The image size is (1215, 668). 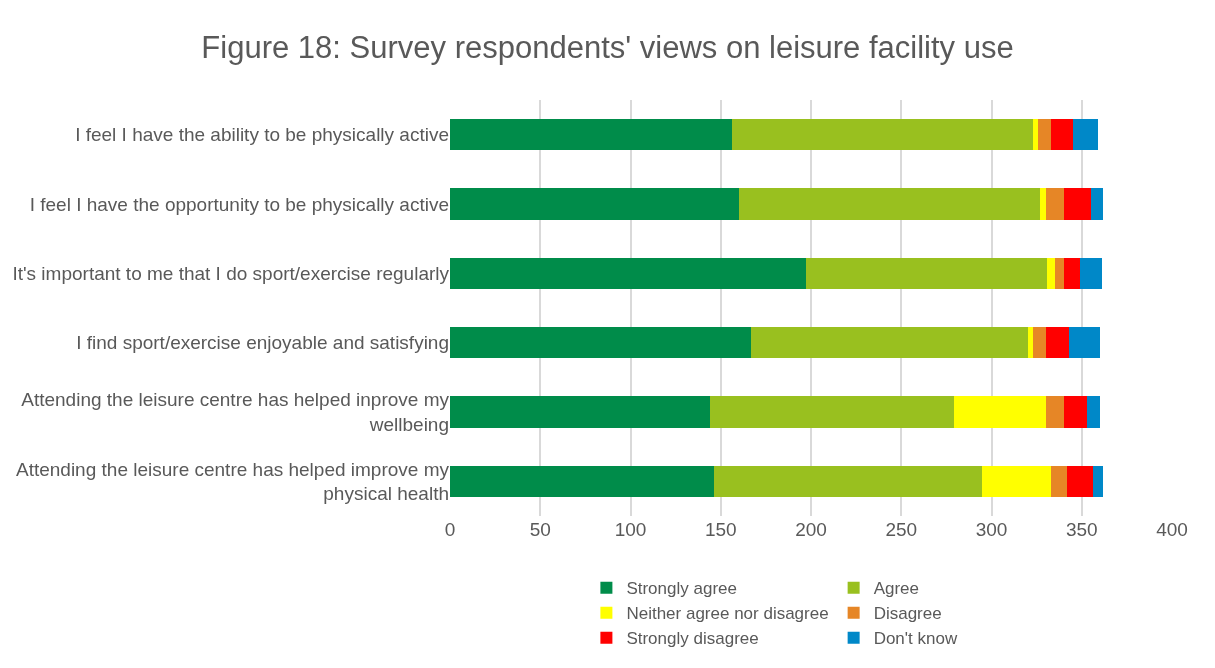 I want to click on x-tick-label: 300, so click(x=991, y=529).